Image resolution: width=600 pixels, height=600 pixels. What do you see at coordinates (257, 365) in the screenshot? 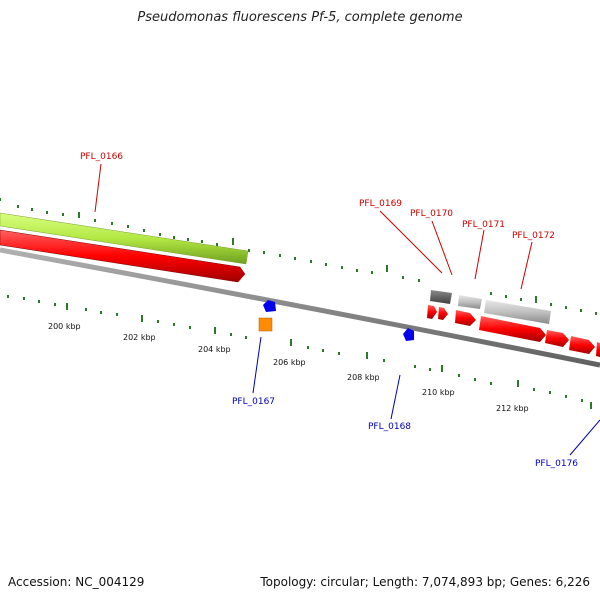
I see `leader-line-pfl0167` at bounding box center [257, 365].